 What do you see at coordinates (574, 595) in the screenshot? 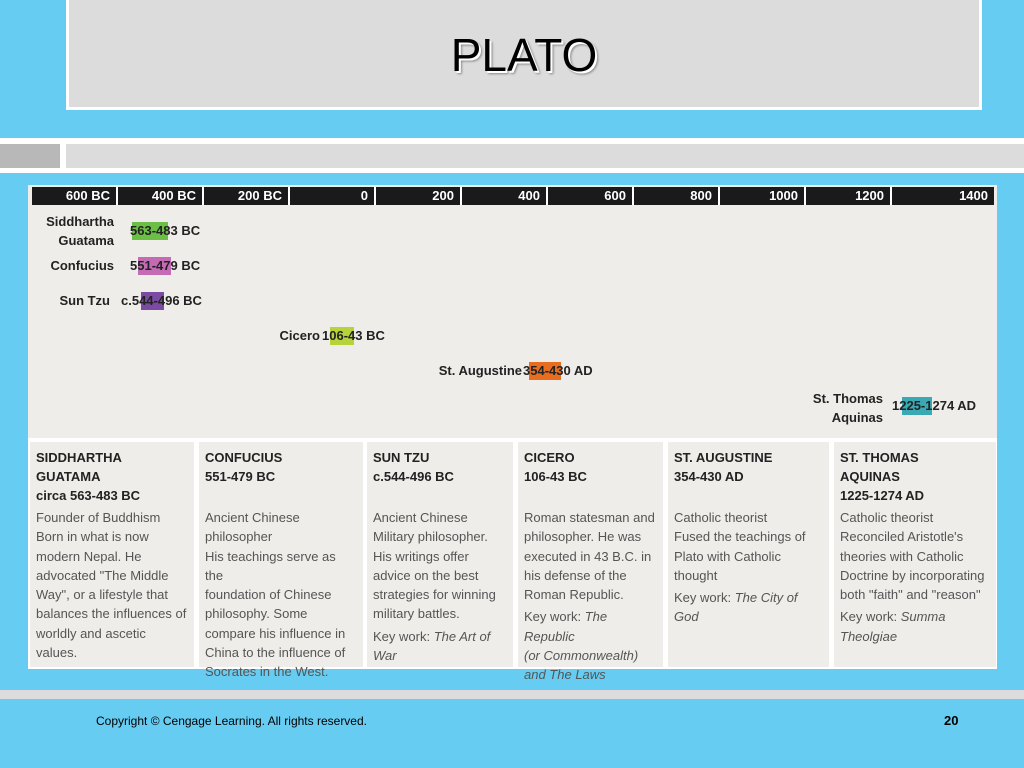
I see `card-text-line: Roman Republic.` at bounding box center [574, 595].